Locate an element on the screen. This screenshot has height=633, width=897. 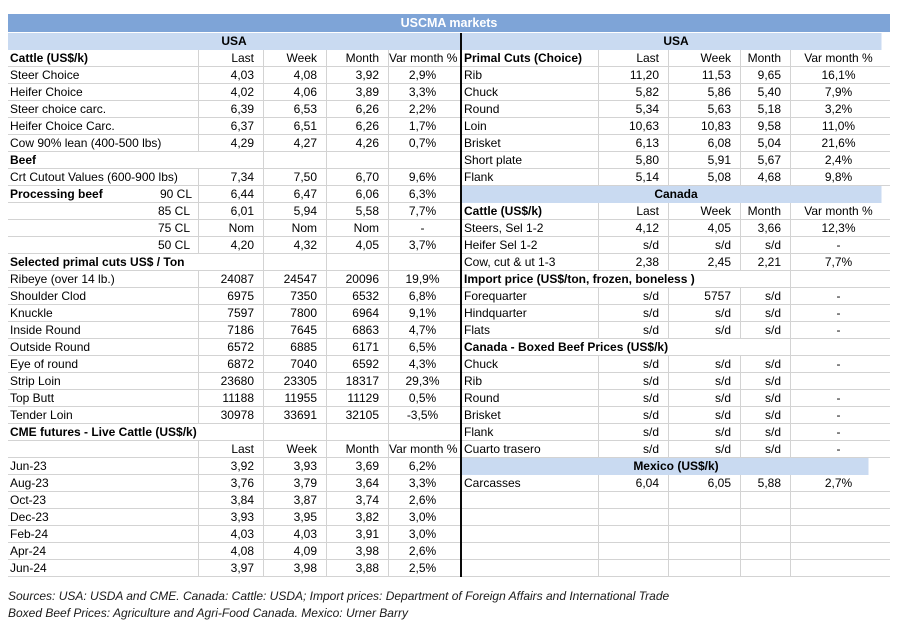
cell-var-month: Var month % is located at coordinates (840, 58).